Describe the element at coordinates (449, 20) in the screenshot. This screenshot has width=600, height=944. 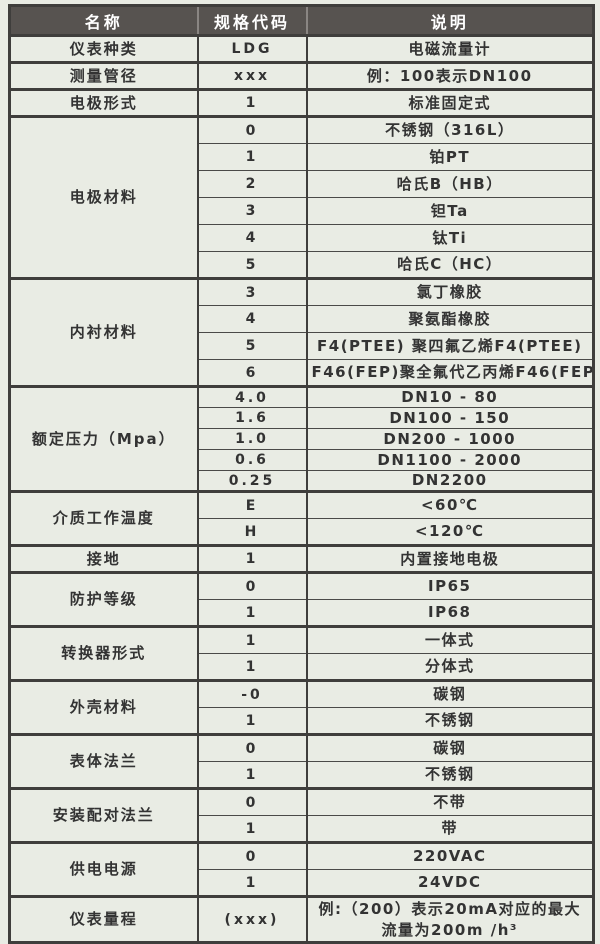
I see `column-header-description: 说明` at that location.